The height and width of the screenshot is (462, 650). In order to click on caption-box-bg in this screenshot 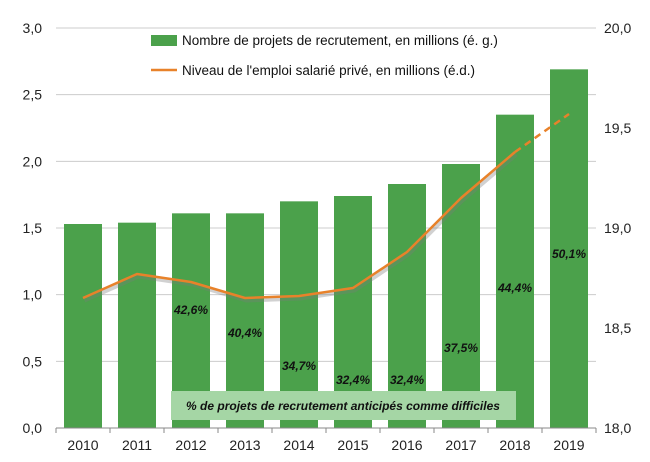, I will do `click(343, 405)`.